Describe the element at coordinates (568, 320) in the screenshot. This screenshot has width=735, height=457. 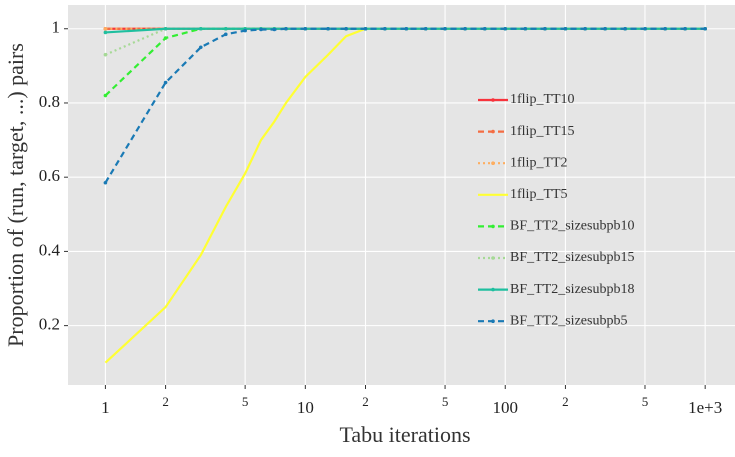
I see `legend-label: BF_TT2_sizesubpb5` at that location.